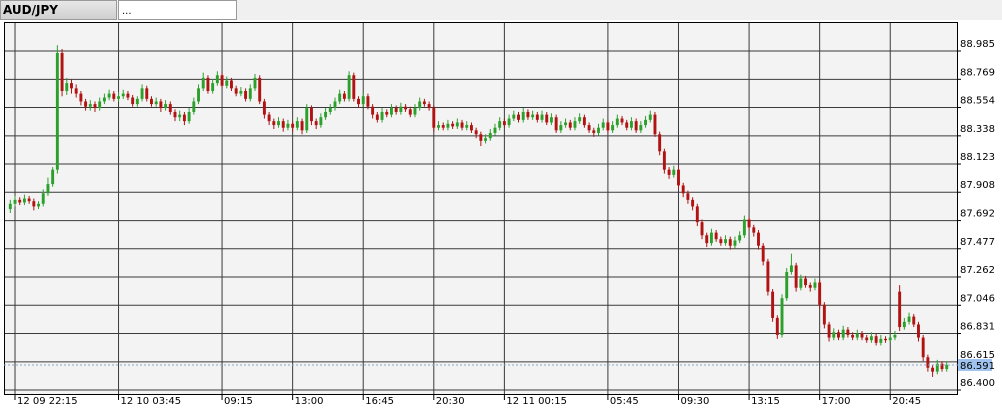 This screenshot has height=418, width=1002. What do you see at coordinates (624, 401) in the screenshot?
I see `x-tick-label: 05:45` at bounding box center [624, 401].